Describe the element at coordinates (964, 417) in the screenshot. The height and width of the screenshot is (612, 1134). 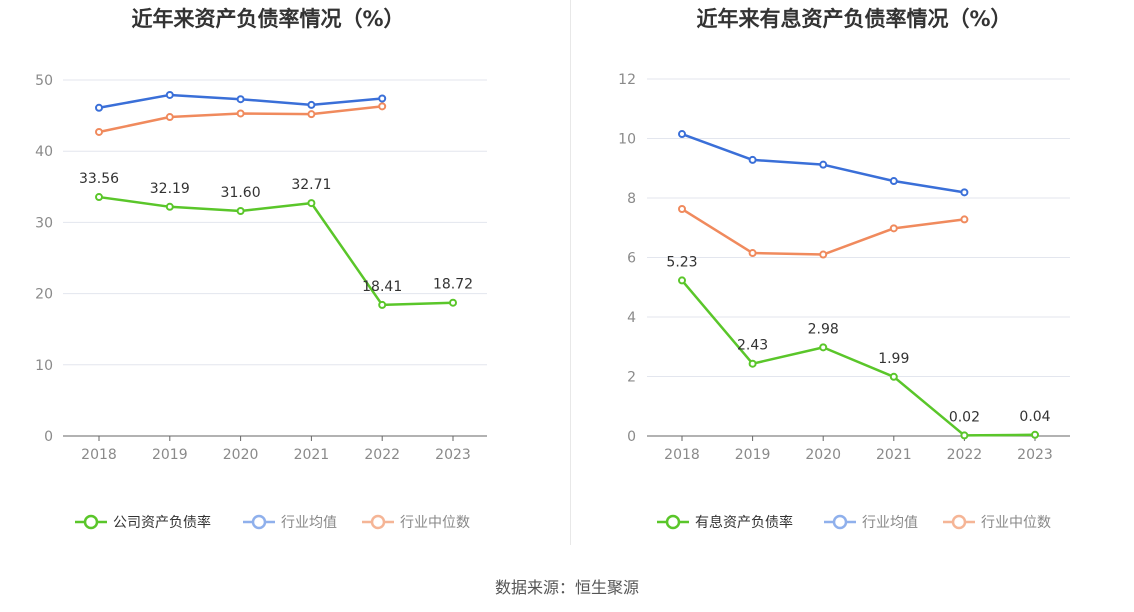
I see `data-label: 0.02` at that location.